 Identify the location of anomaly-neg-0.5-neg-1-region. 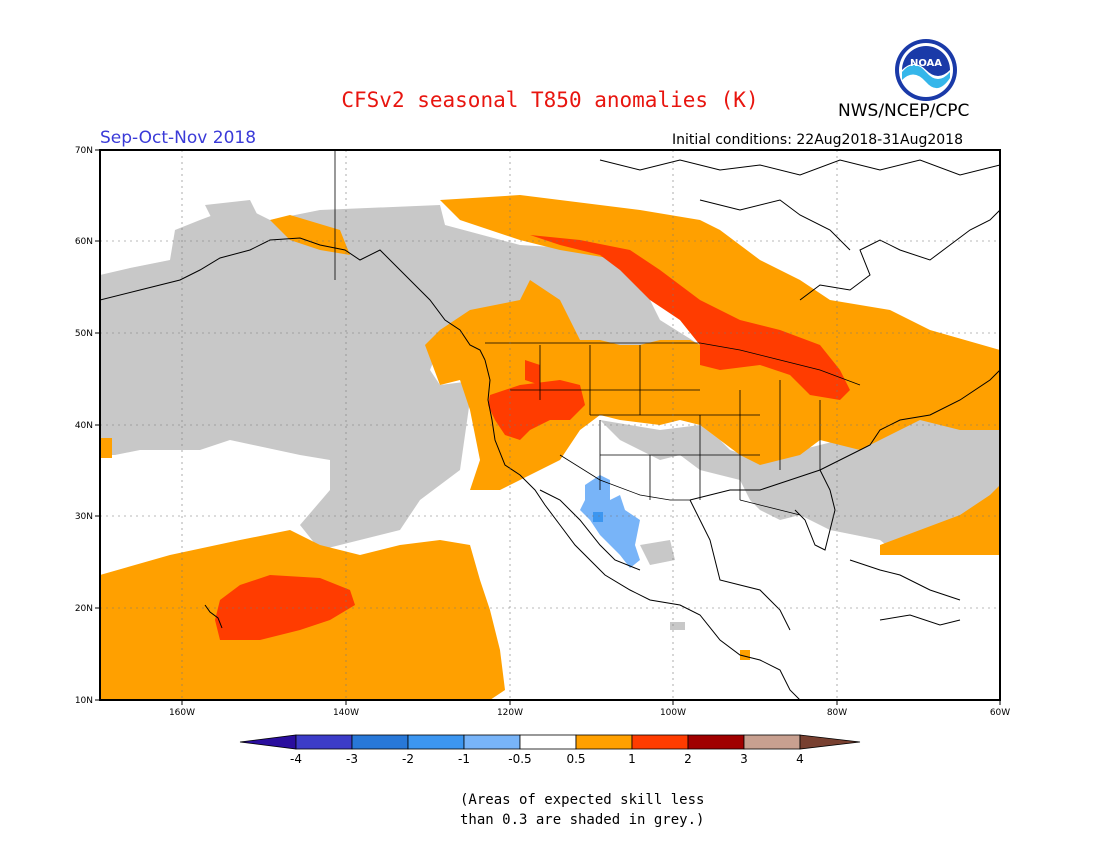
(610, 521).